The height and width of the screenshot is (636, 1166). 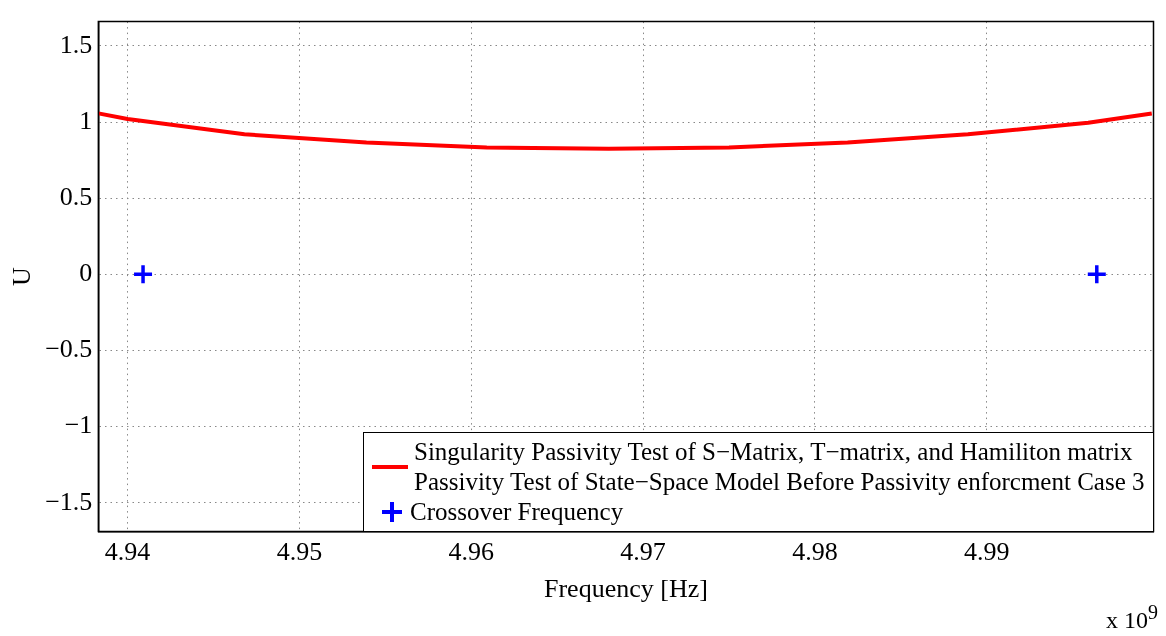 I want to click on x-tick-label: 4.96, so click(x=471, y=552).